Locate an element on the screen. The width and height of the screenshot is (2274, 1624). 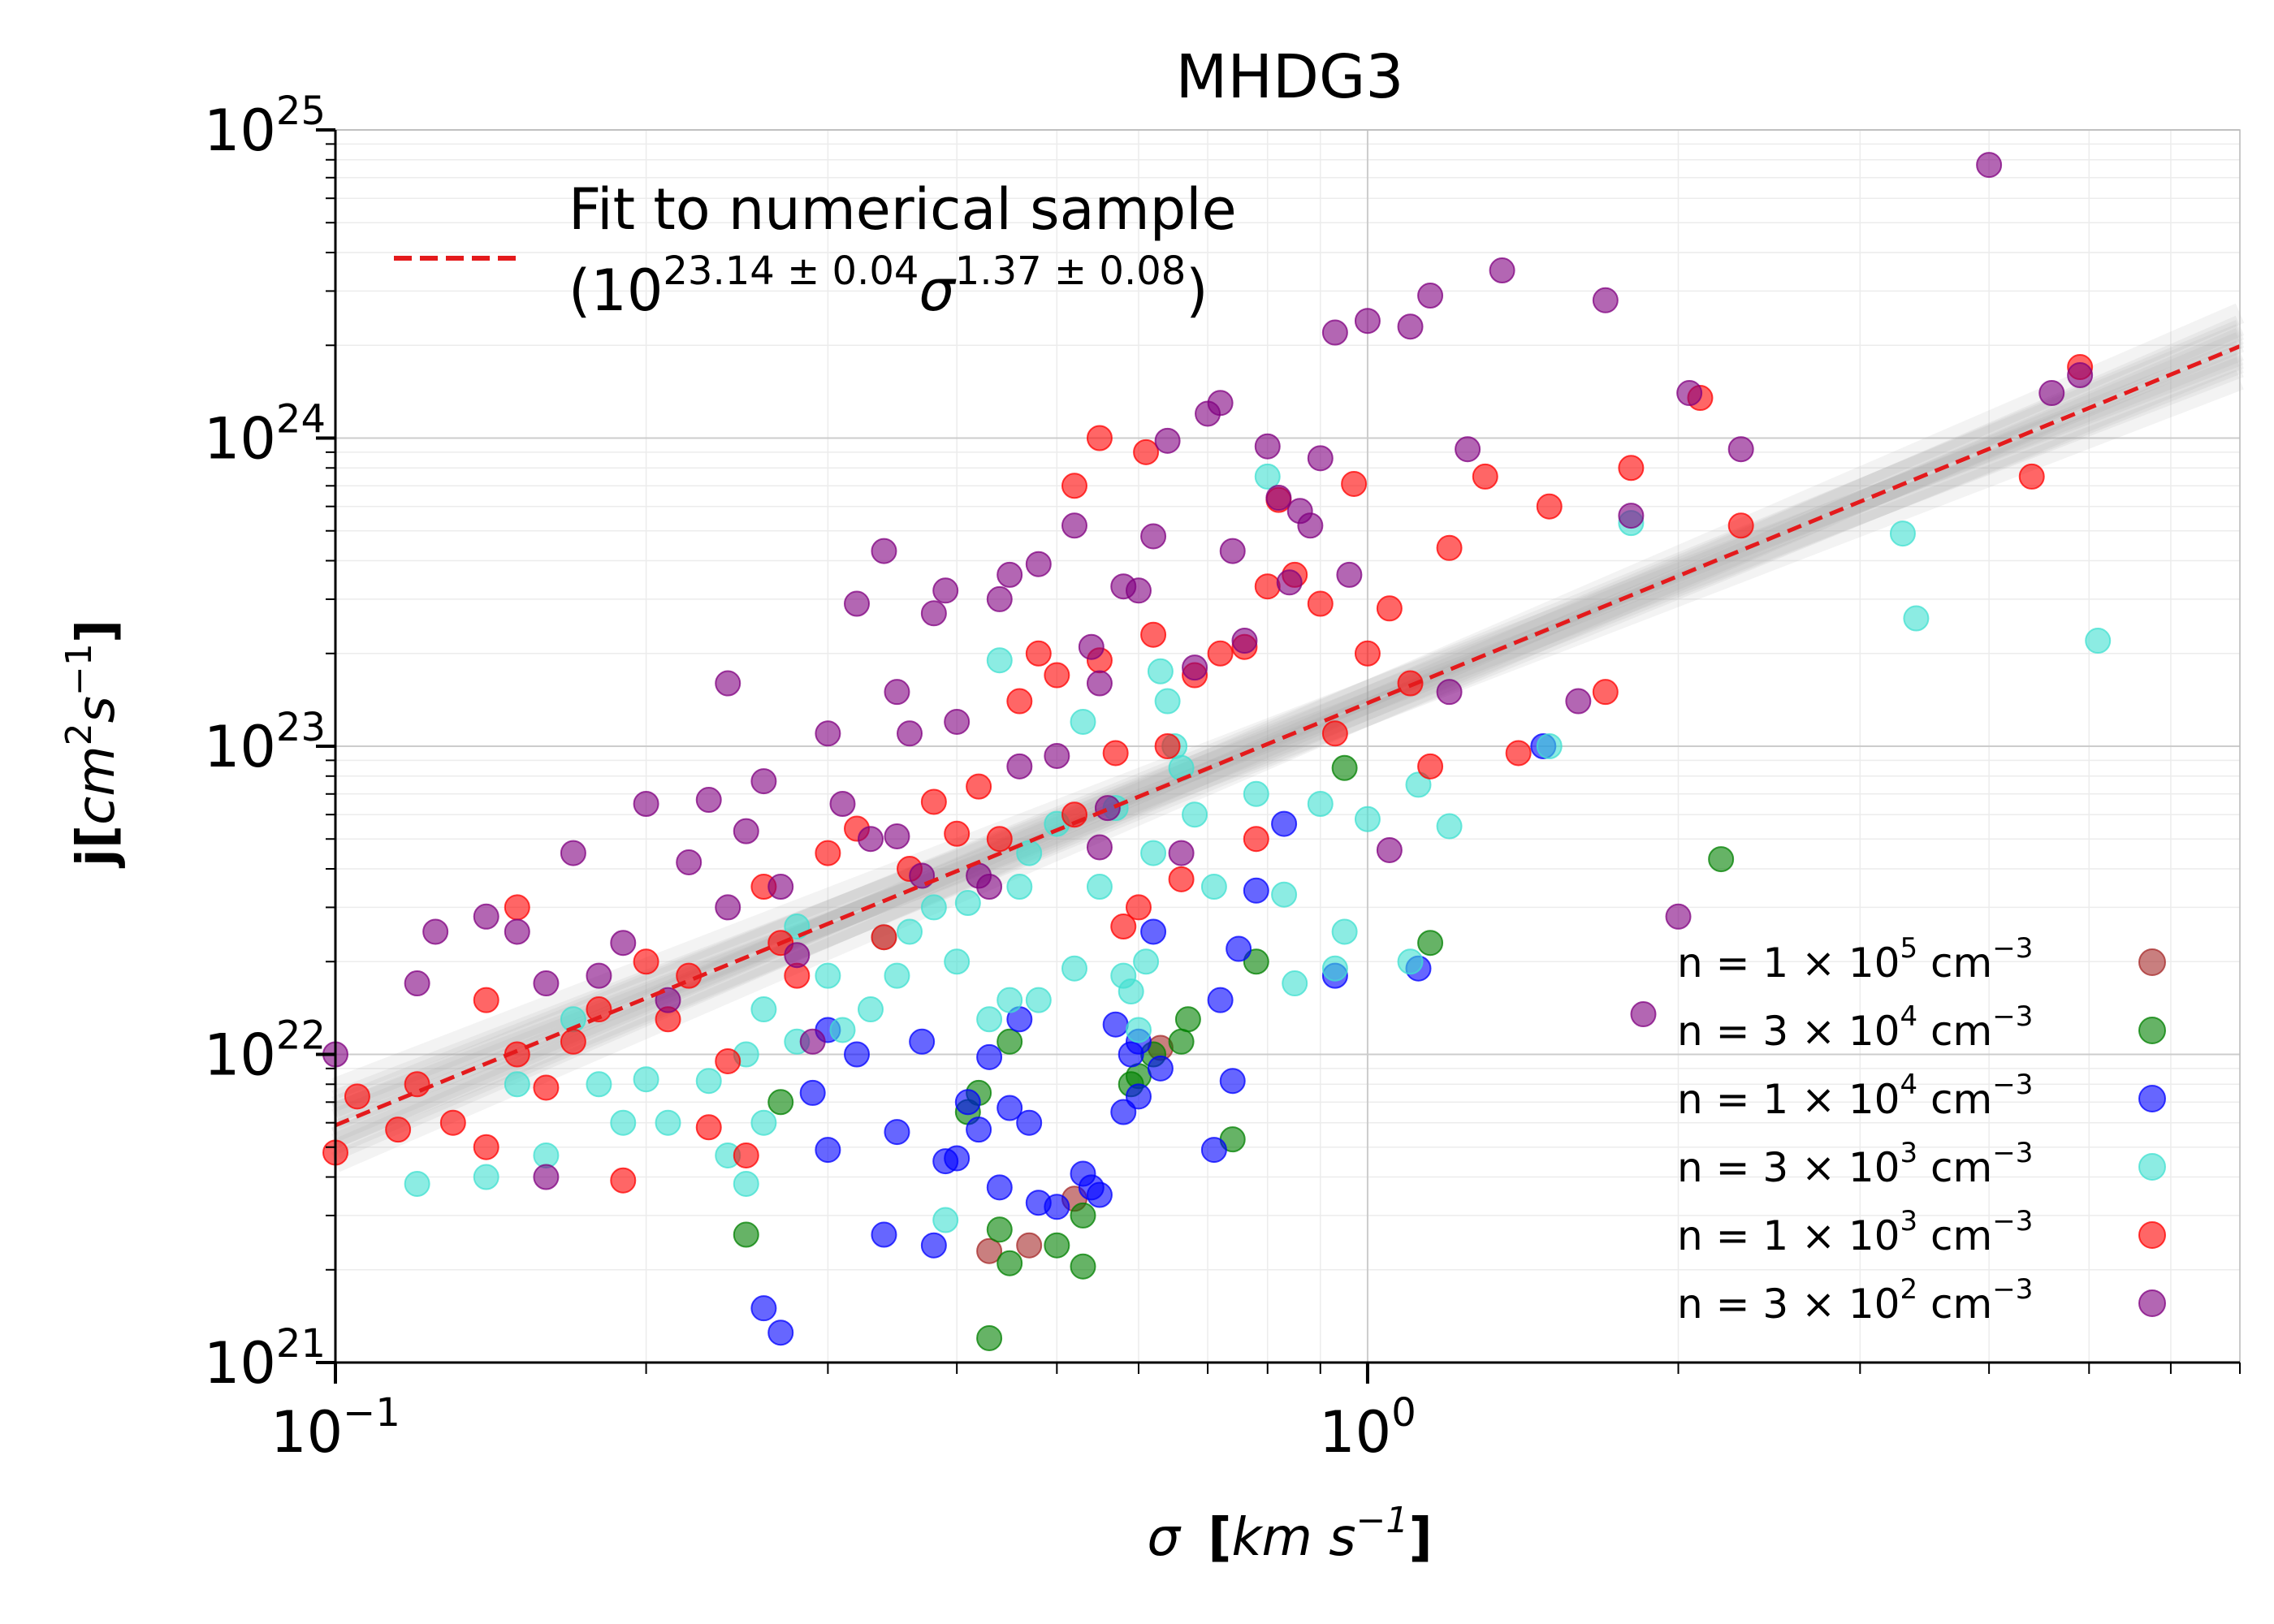
x-axis-label: σ [km s−1] is located at coordinates (1289, 1534).